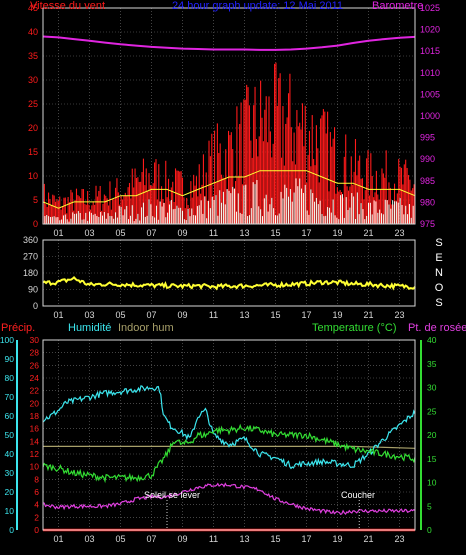 The image size is (466, 555). I want to click on temp-x-tick: 01, so click(58, 539).